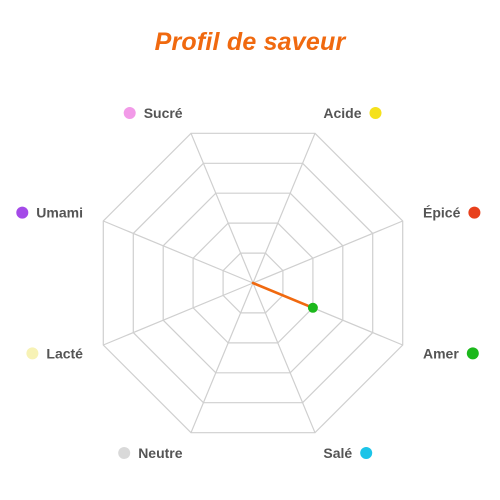 This screenshot has height=500, width=500. I want to click on axis-label-3: Salé, so click(337, 453).